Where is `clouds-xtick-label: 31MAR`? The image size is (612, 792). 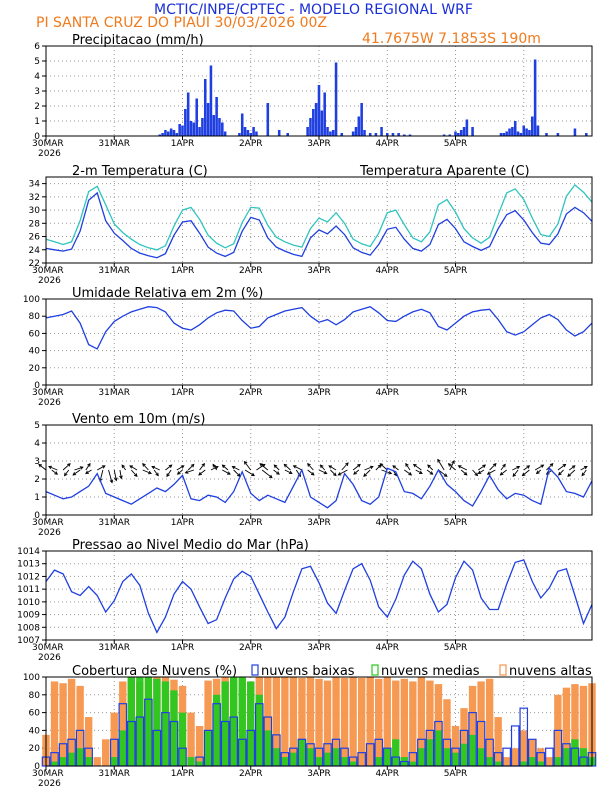
clouds-xtick-label: 31MAR is located at coordinates (114, 774).